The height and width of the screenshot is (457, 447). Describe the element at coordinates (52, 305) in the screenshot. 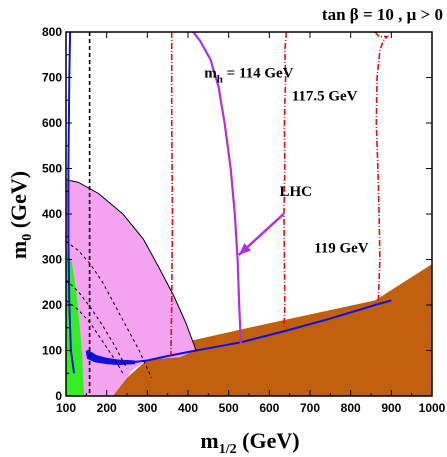

I see `y-tick-label: 200` at that location.